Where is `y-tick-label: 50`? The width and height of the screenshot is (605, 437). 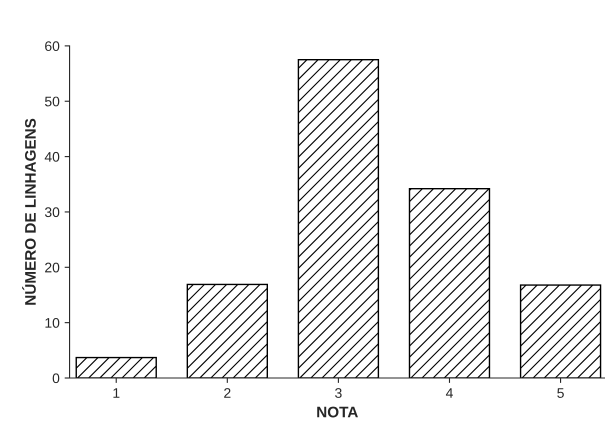
y-tick-label: 50 is located at coordinates (52, 101).